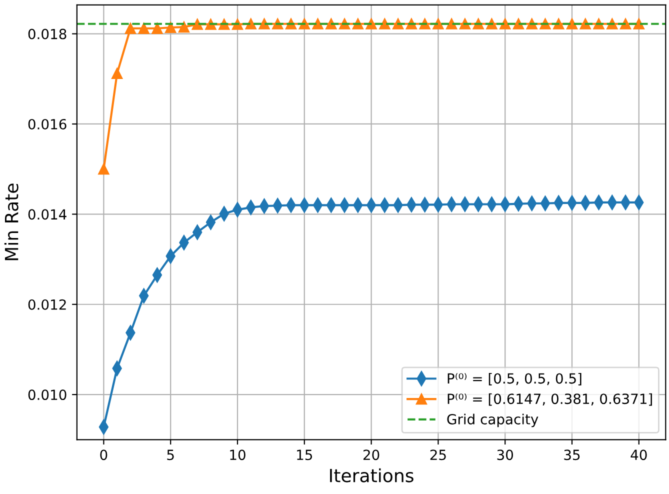  What do you see at coordinates (572, 455) in the screenshot?
I see `x-tick-label: 35` at bounding box center [572, 455].